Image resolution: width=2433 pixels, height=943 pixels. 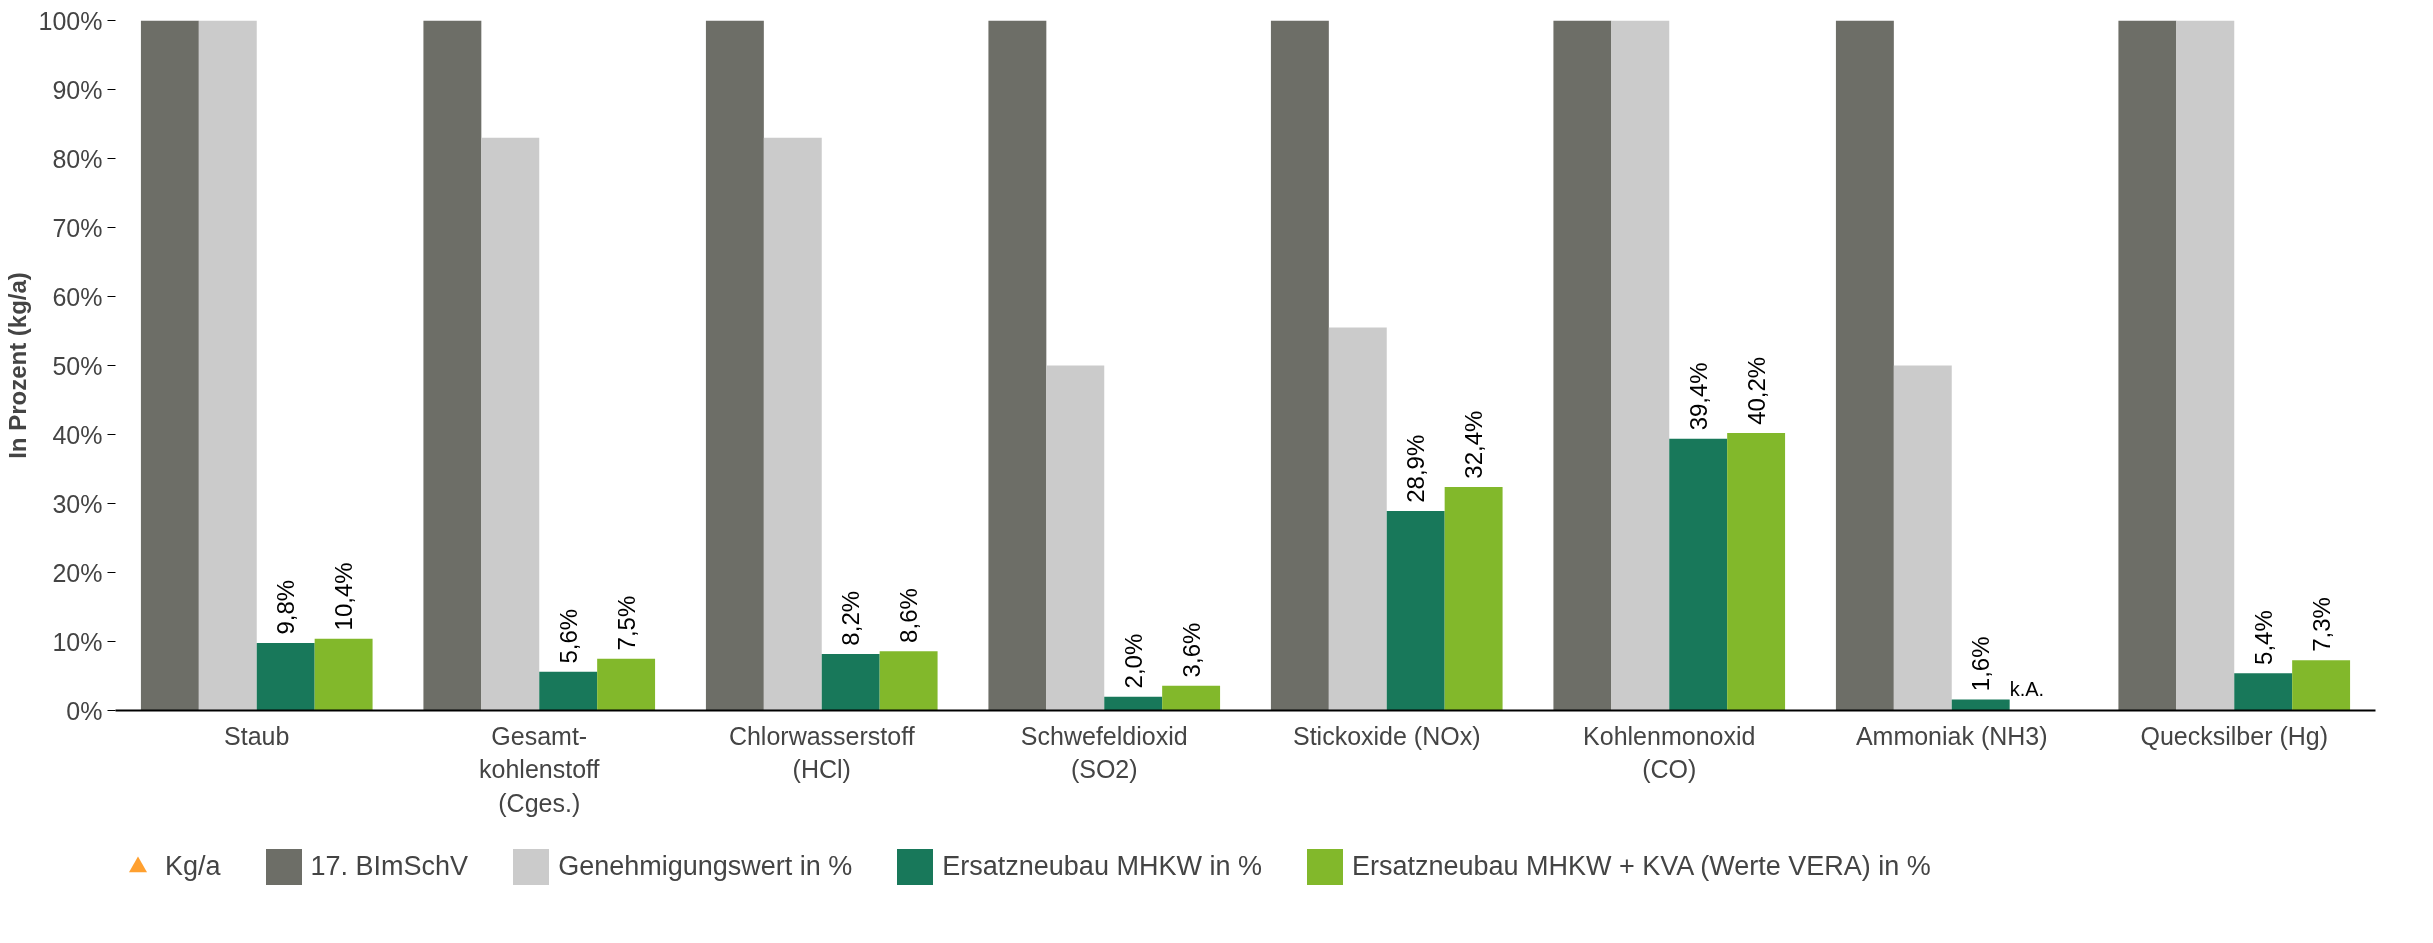 I want to click on y-tick-label: 30%, so click(x=77, y=503).